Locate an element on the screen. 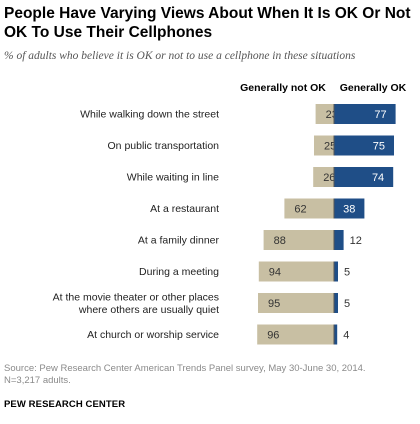  value-label-ok: 77 is located at coordinates (380, 115).